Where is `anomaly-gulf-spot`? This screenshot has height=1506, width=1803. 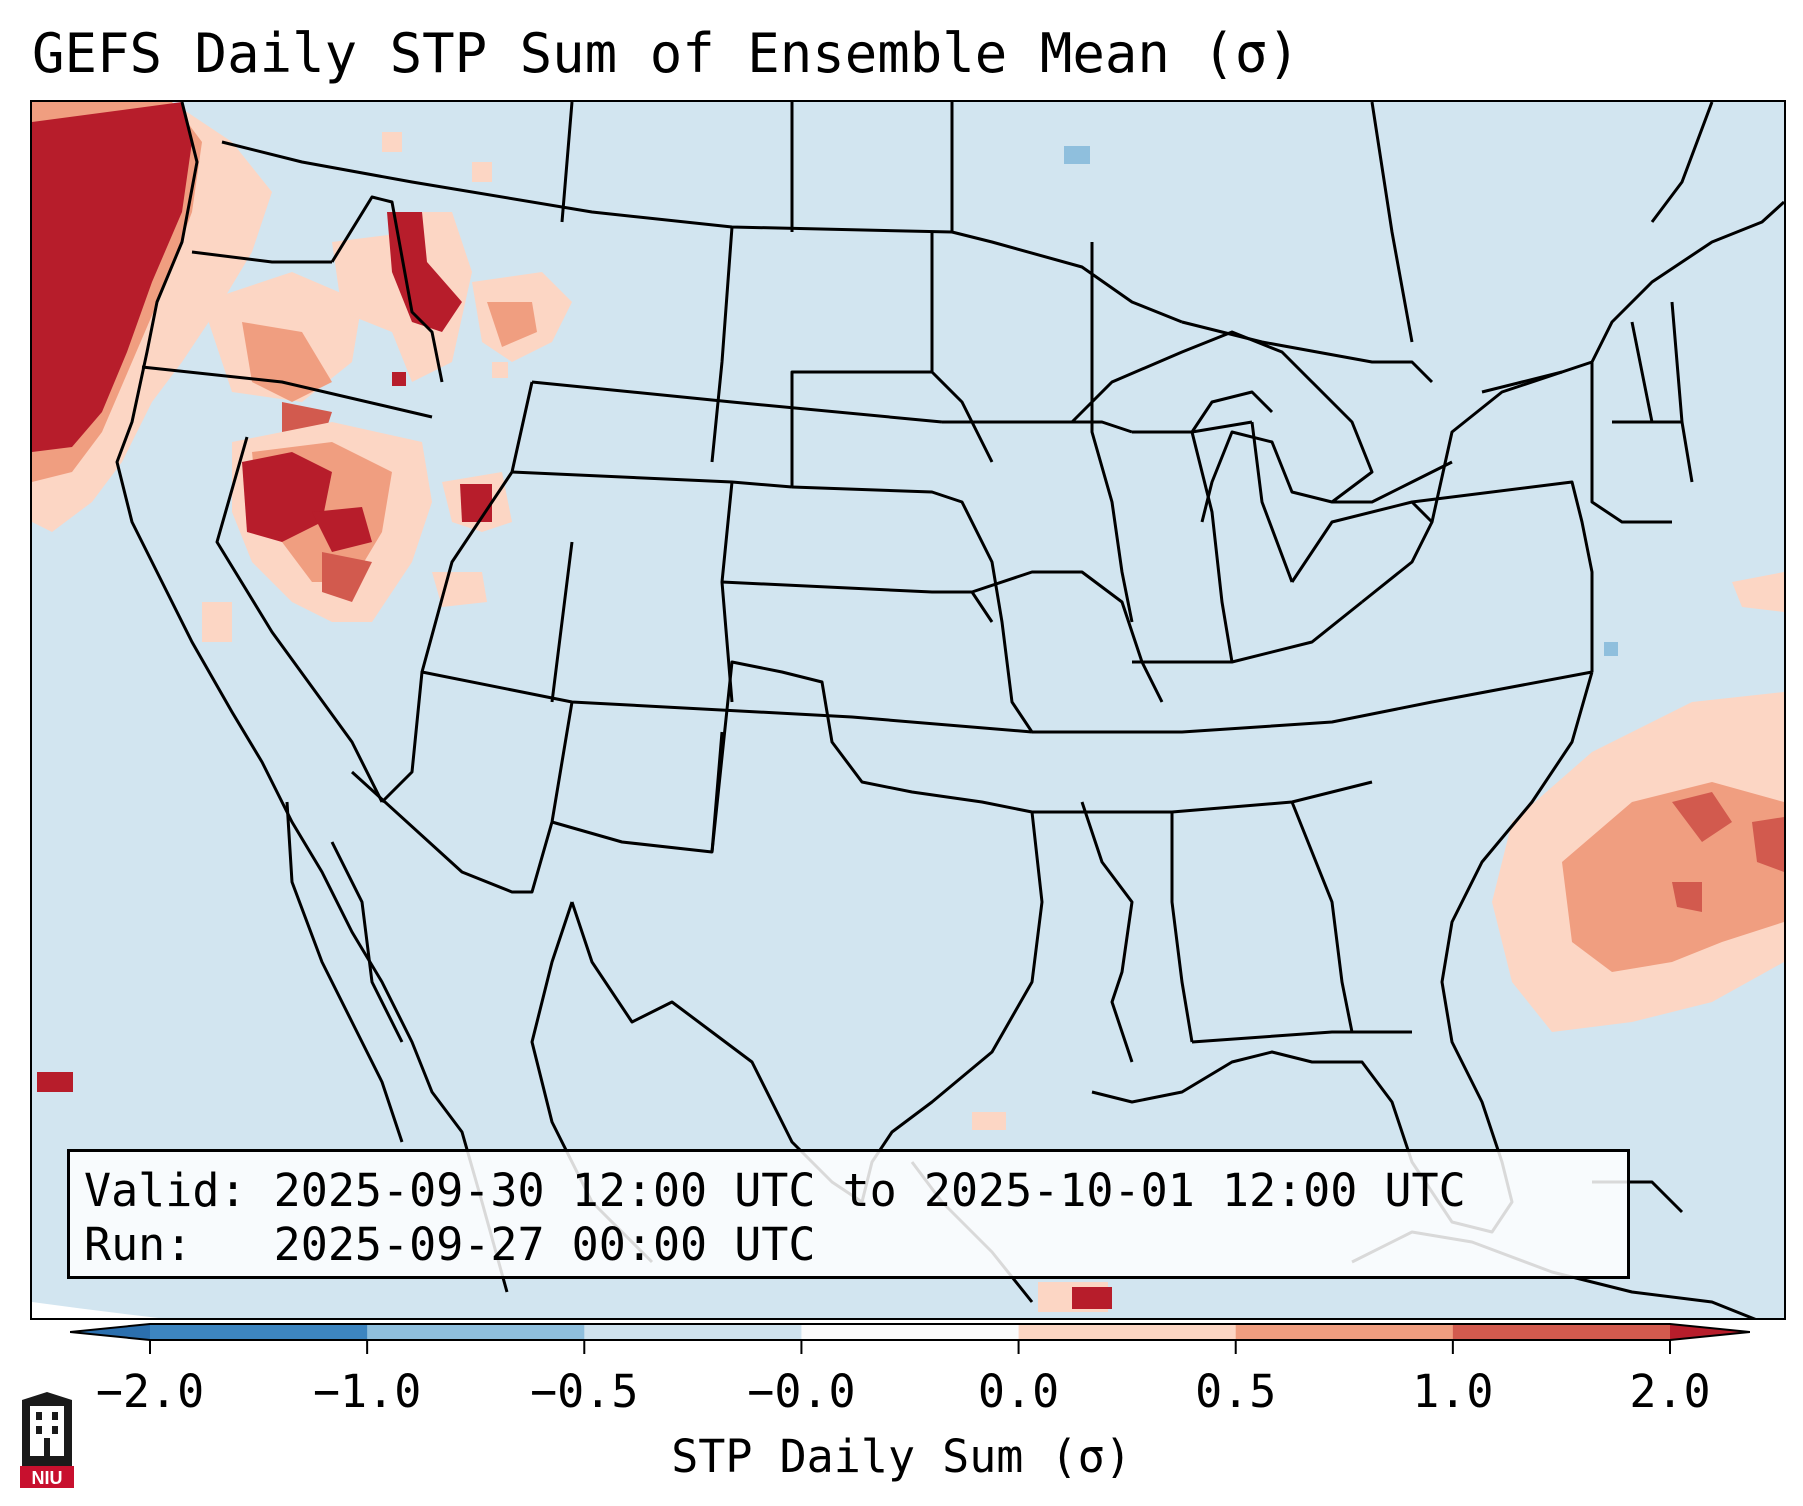 anomaly-gulf-spot is located at coordinates (989, 1121).